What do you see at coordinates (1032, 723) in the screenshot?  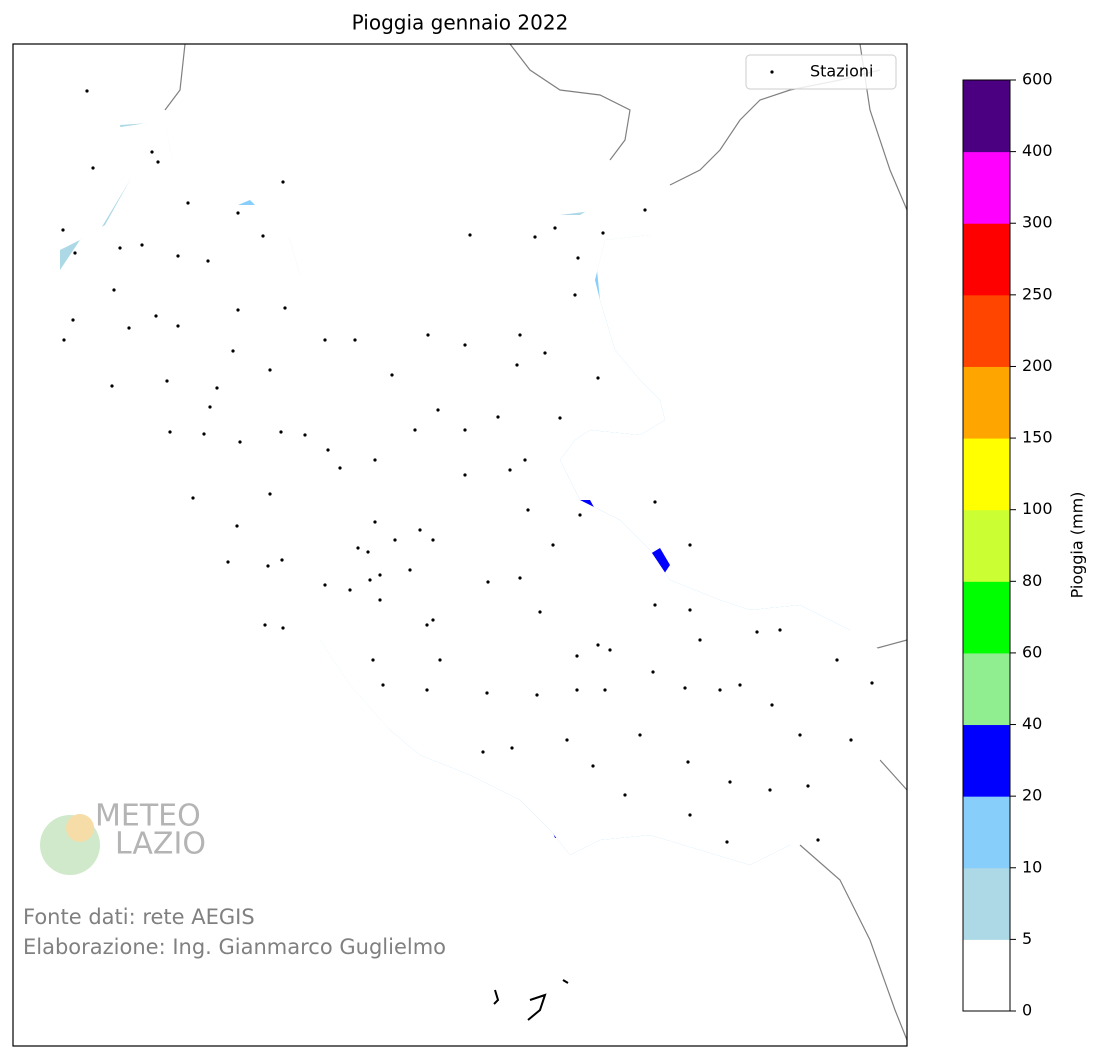 I see `tick-label: 40` at bounding box center [1032, 723].